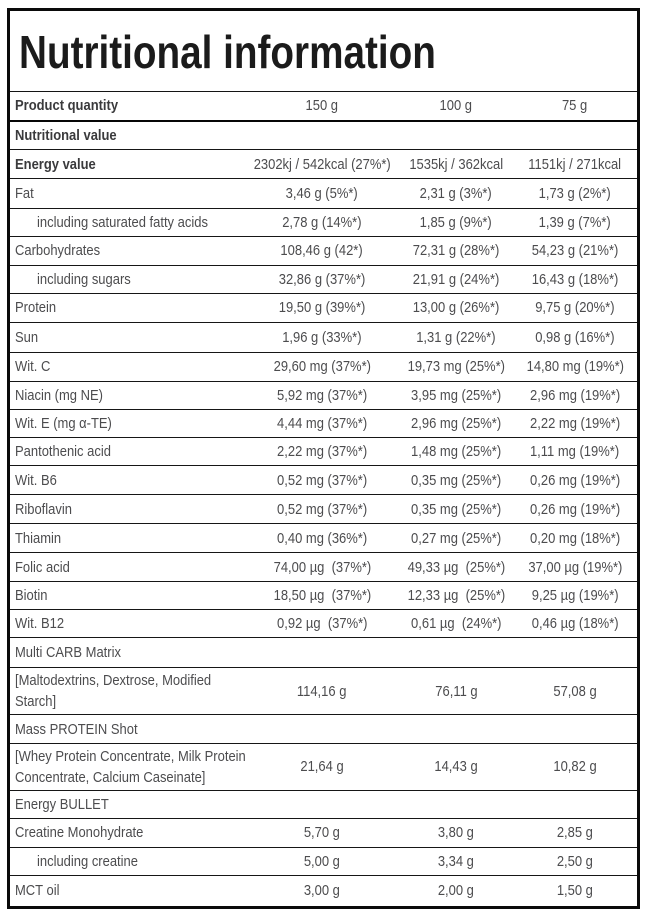 Image resolution: width=646 pixels, height=915 pixels. What do you see at coordinates (322, 451) in the screenshot?
I see `value-text: 2,22 mg (37%*)` at bounding box center [322, 451].